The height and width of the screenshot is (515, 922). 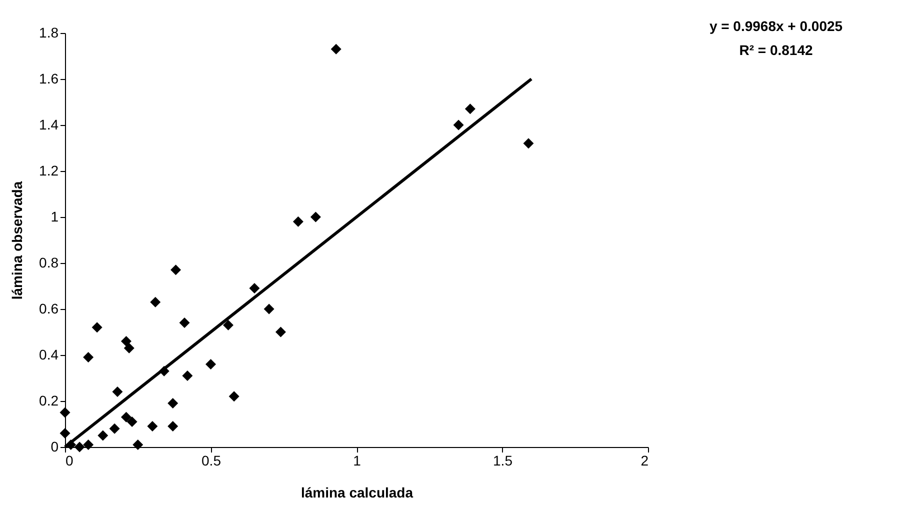 What do you see at coordinates (503, 460) in the screenshot?
I see `x-tick-label: 1.5` at bounding box center [503, 460].